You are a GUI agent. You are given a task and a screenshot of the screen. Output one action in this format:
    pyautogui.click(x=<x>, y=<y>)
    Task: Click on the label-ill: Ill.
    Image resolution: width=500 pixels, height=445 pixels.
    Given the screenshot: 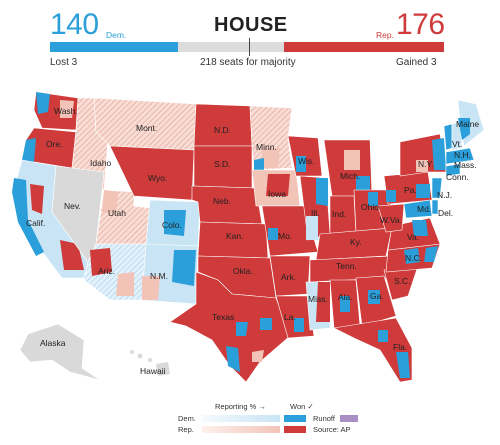 What is the action you would take?
    pyautogui.click(x=315, y=213)
    